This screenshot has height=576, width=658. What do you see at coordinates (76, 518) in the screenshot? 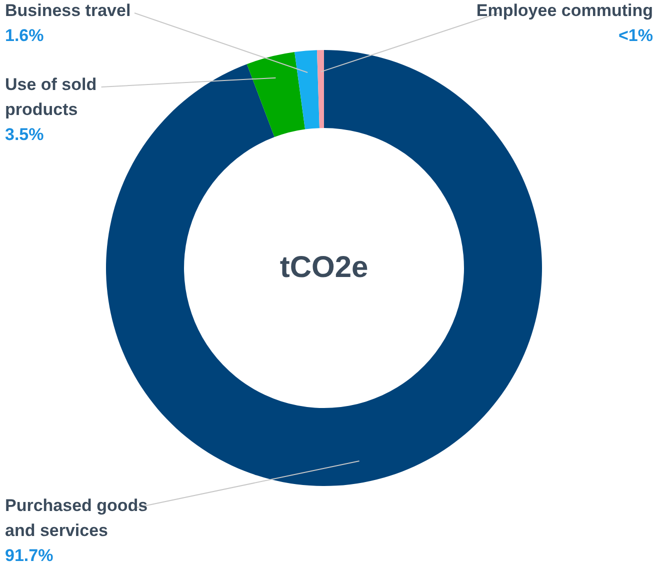
I see `slice-label: Purchased goods and services` at bounding box center [76, 518].